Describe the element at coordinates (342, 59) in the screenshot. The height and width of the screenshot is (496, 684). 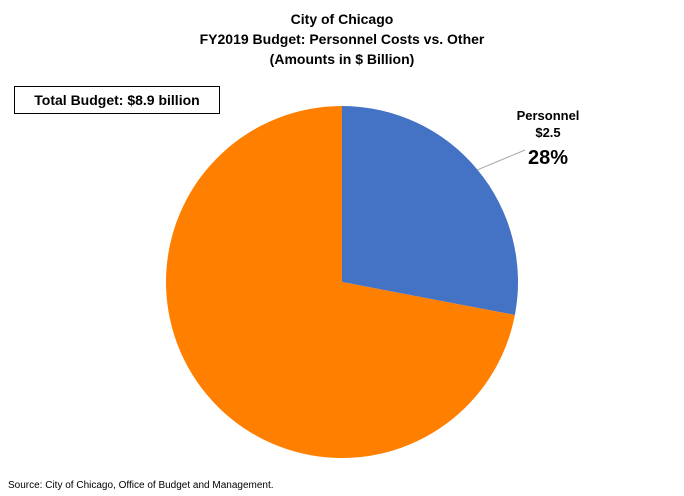
I see `title-line-3: (Amounts in $ Billion)` at that location.